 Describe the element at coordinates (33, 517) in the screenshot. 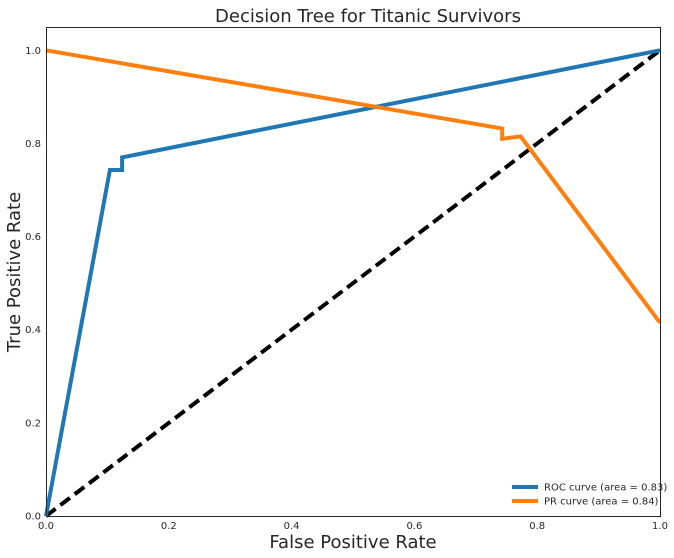

I see `y-tick-label: 0.0` at that location.